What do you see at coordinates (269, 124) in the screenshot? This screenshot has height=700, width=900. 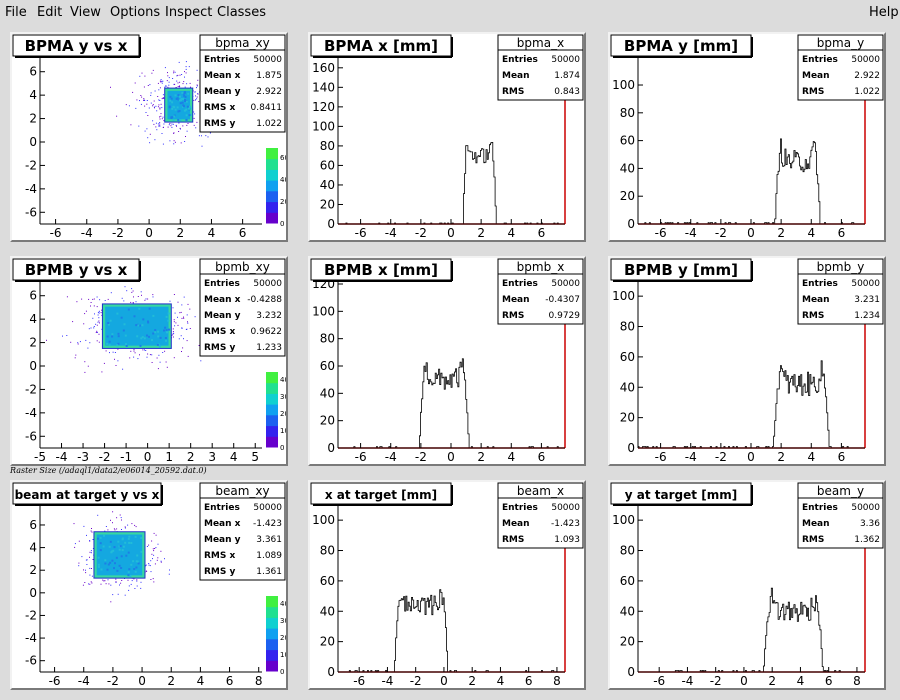 I see `stats-value: 1.022` at bounding box center [269, 124].